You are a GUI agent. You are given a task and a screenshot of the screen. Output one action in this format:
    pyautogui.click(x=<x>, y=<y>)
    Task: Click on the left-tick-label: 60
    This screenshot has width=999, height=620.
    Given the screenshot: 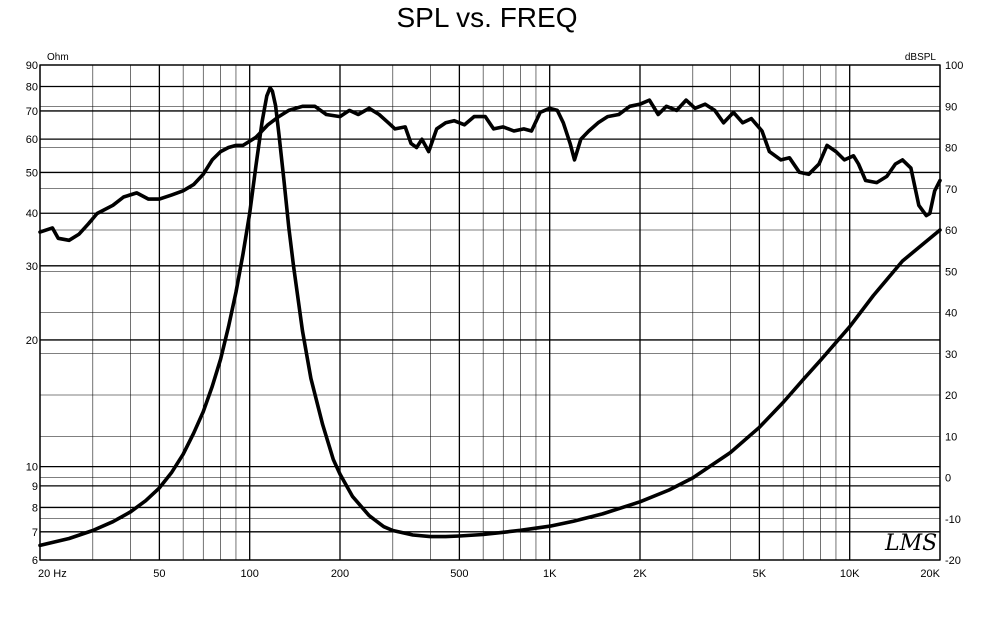 What is the action you would take?
    pyautogui.click(x=32, y=140)
    